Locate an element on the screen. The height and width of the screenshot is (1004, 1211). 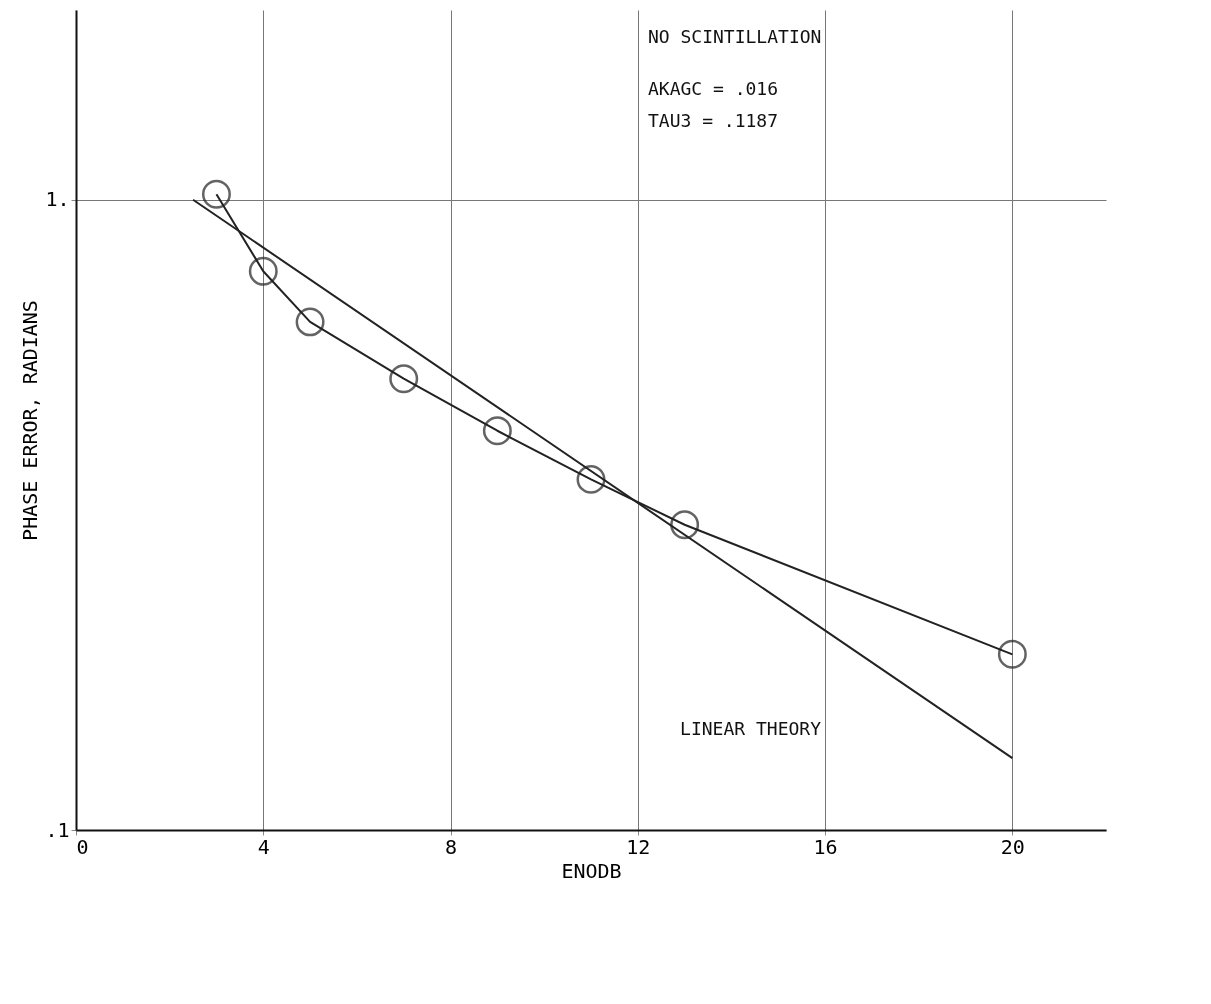
x-tick-label: 0 is located at coordinates (82, 846).